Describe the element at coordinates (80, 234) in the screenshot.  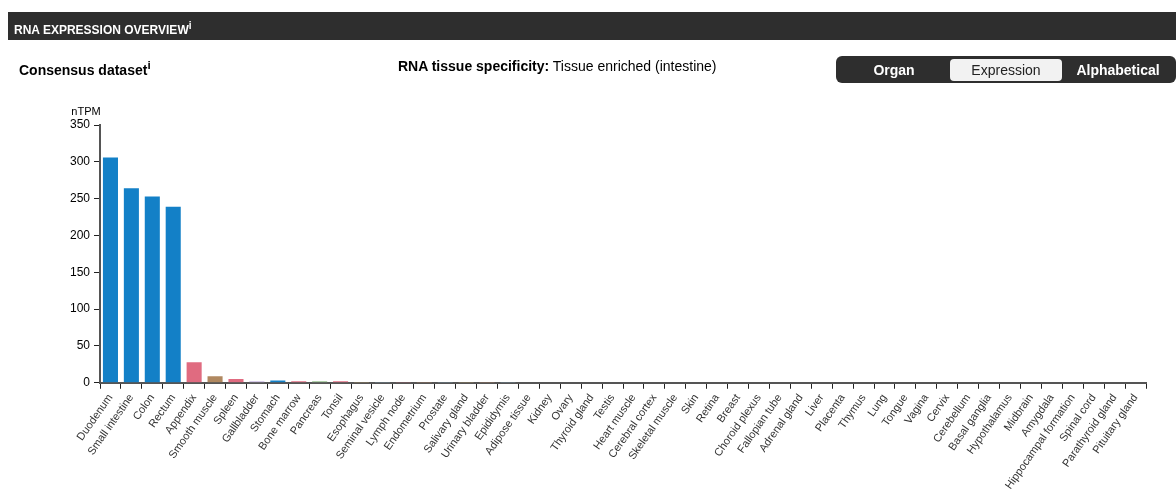
I see `y-tick-label: 200` at that location.